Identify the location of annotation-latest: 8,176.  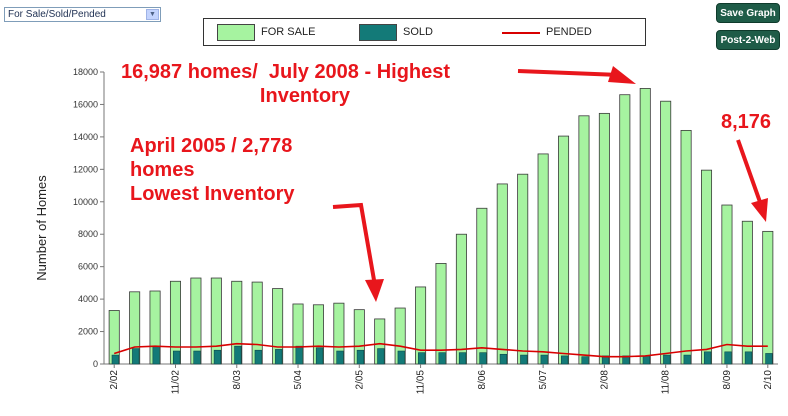
(746, 122).